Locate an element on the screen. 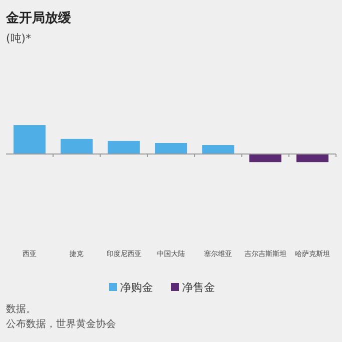 This screenshot has width=342, height=342. text: 数据。 is located at coordinates (21, 309).